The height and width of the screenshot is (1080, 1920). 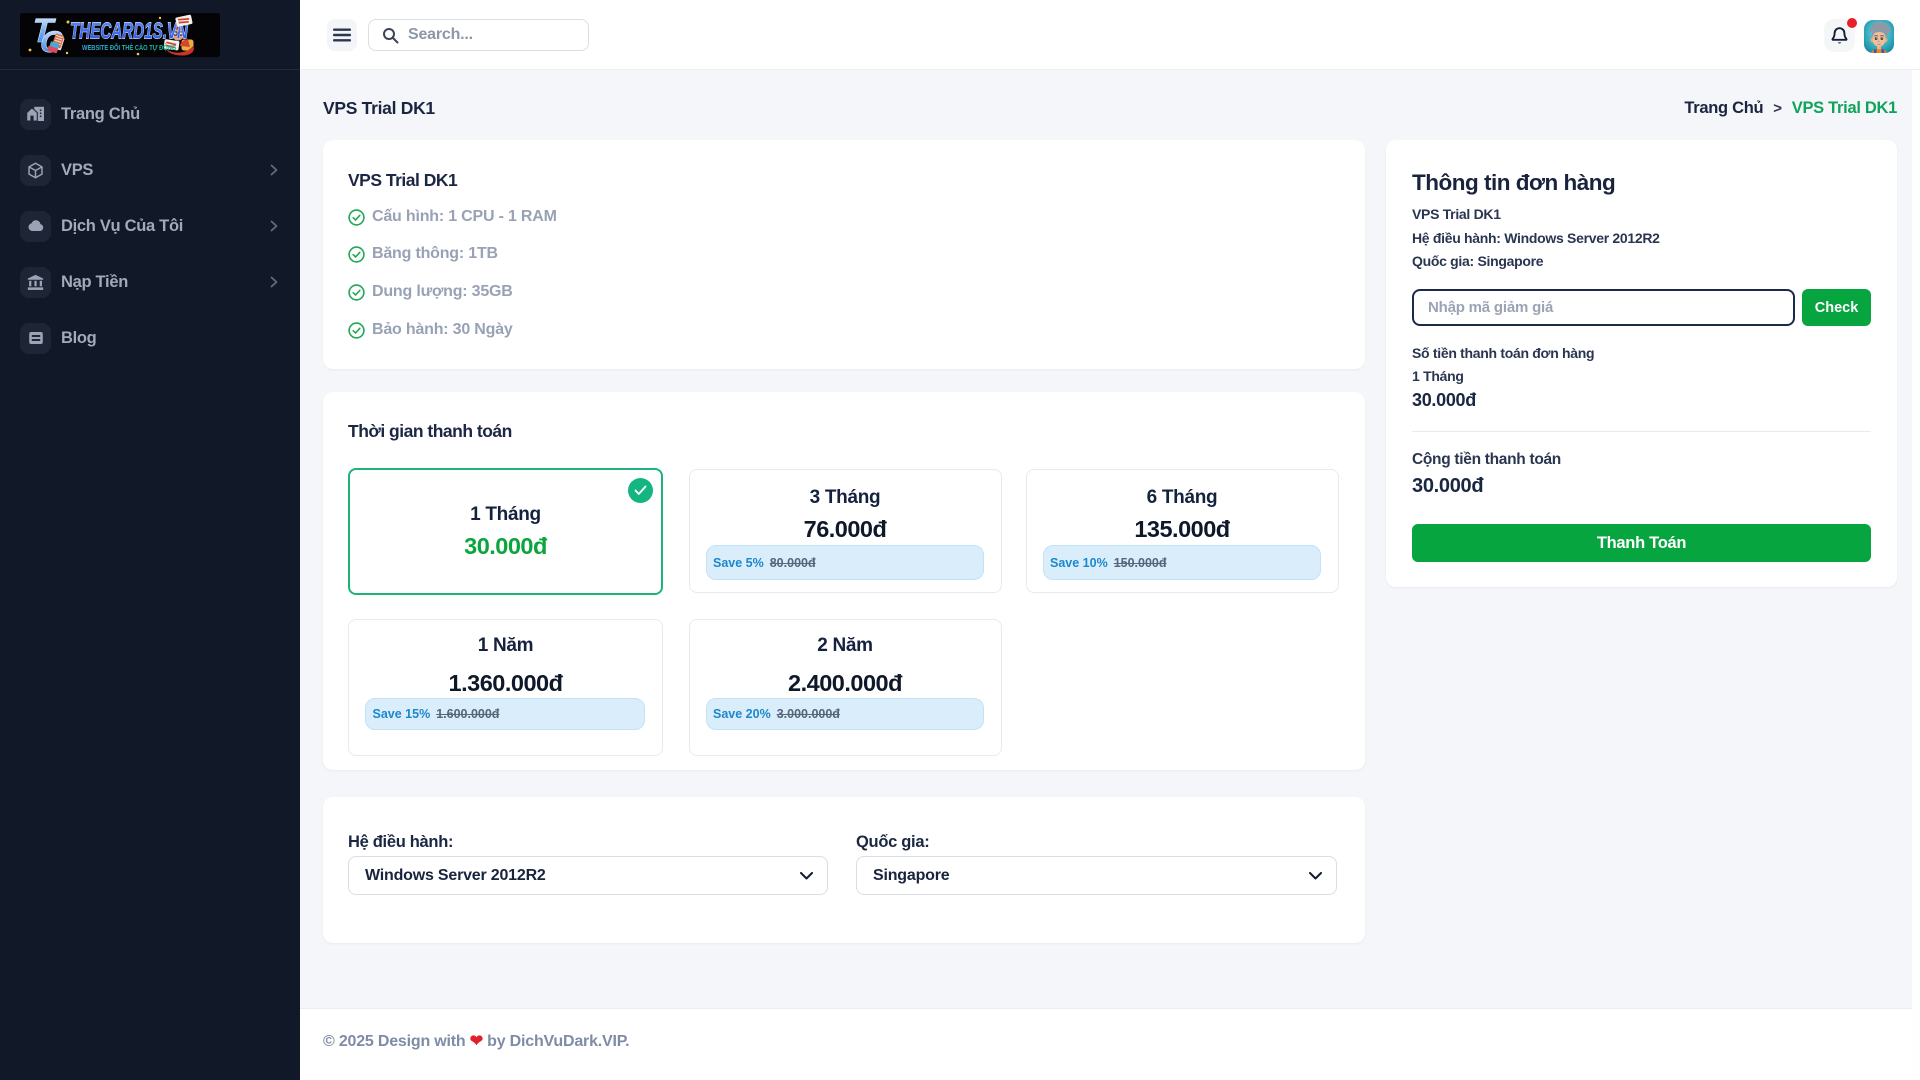 I want to click on svg-text: WEBSITE ĐỔI THẺ CÀO TỰ ĐỘNG, so click(x=129, y=47).